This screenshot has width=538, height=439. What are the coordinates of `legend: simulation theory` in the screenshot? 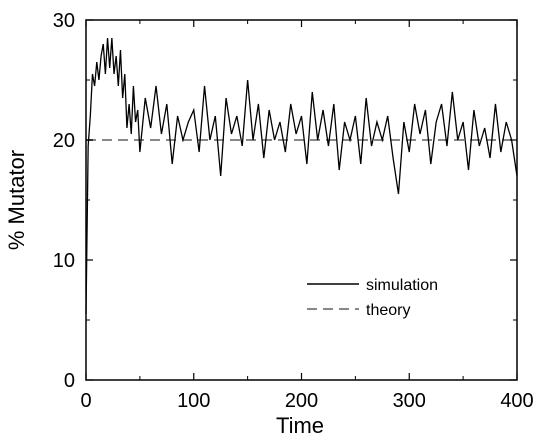 It's located at (372, 298).